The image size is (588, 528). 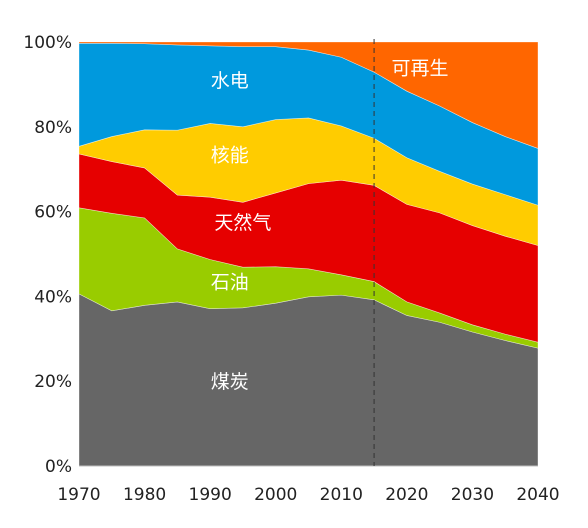 What do you see at coordinates (472, 495) in the screenshot?
I see `x-tick-label: 2030` at bounding box center [472, 495].